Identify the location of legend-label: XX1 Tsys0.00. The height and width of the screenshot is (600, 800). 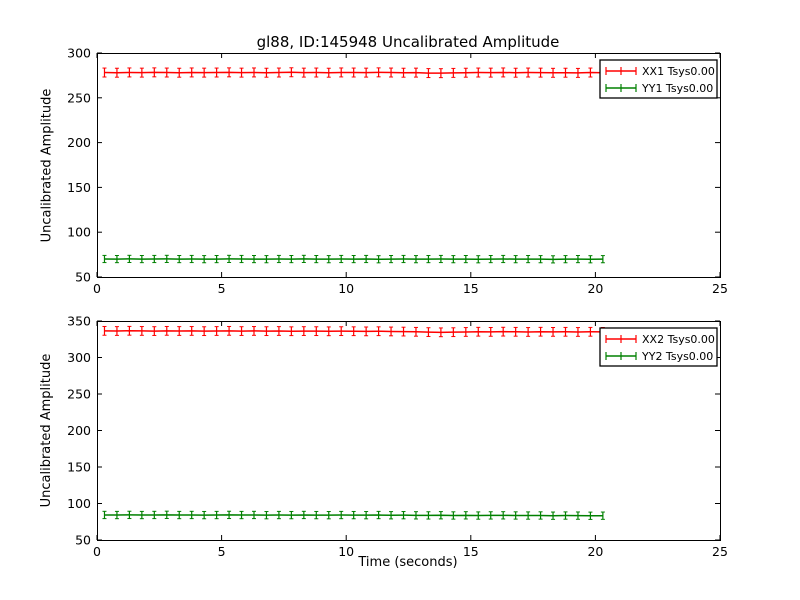
(678, 71).